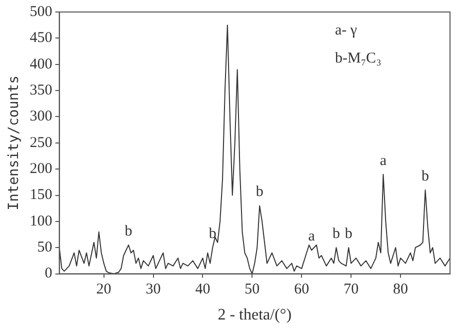 The image size is (456, 331). Describe the element at coordinates (41, 142) in the screenshot. I see `y-tick-label: 250` at that location.